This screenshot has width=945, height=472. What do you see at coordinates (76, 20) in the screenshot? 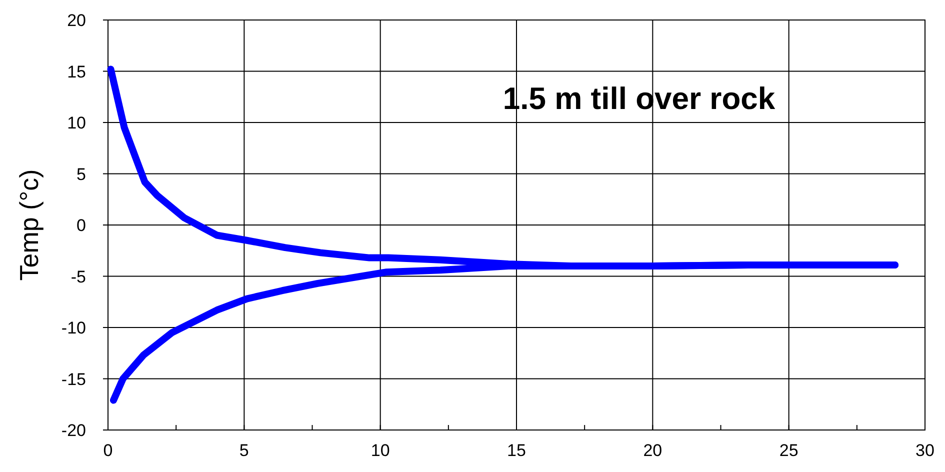
I see `y-tick-label: 20` at bounding box center [76, 20].